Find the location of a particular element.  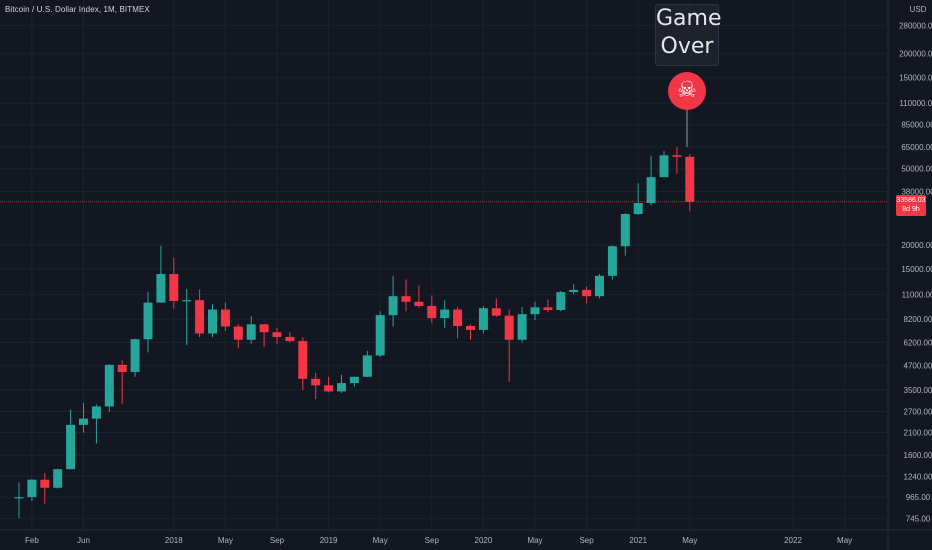

price-tick-label: 1240.00 is located at coordinates (918, 476).